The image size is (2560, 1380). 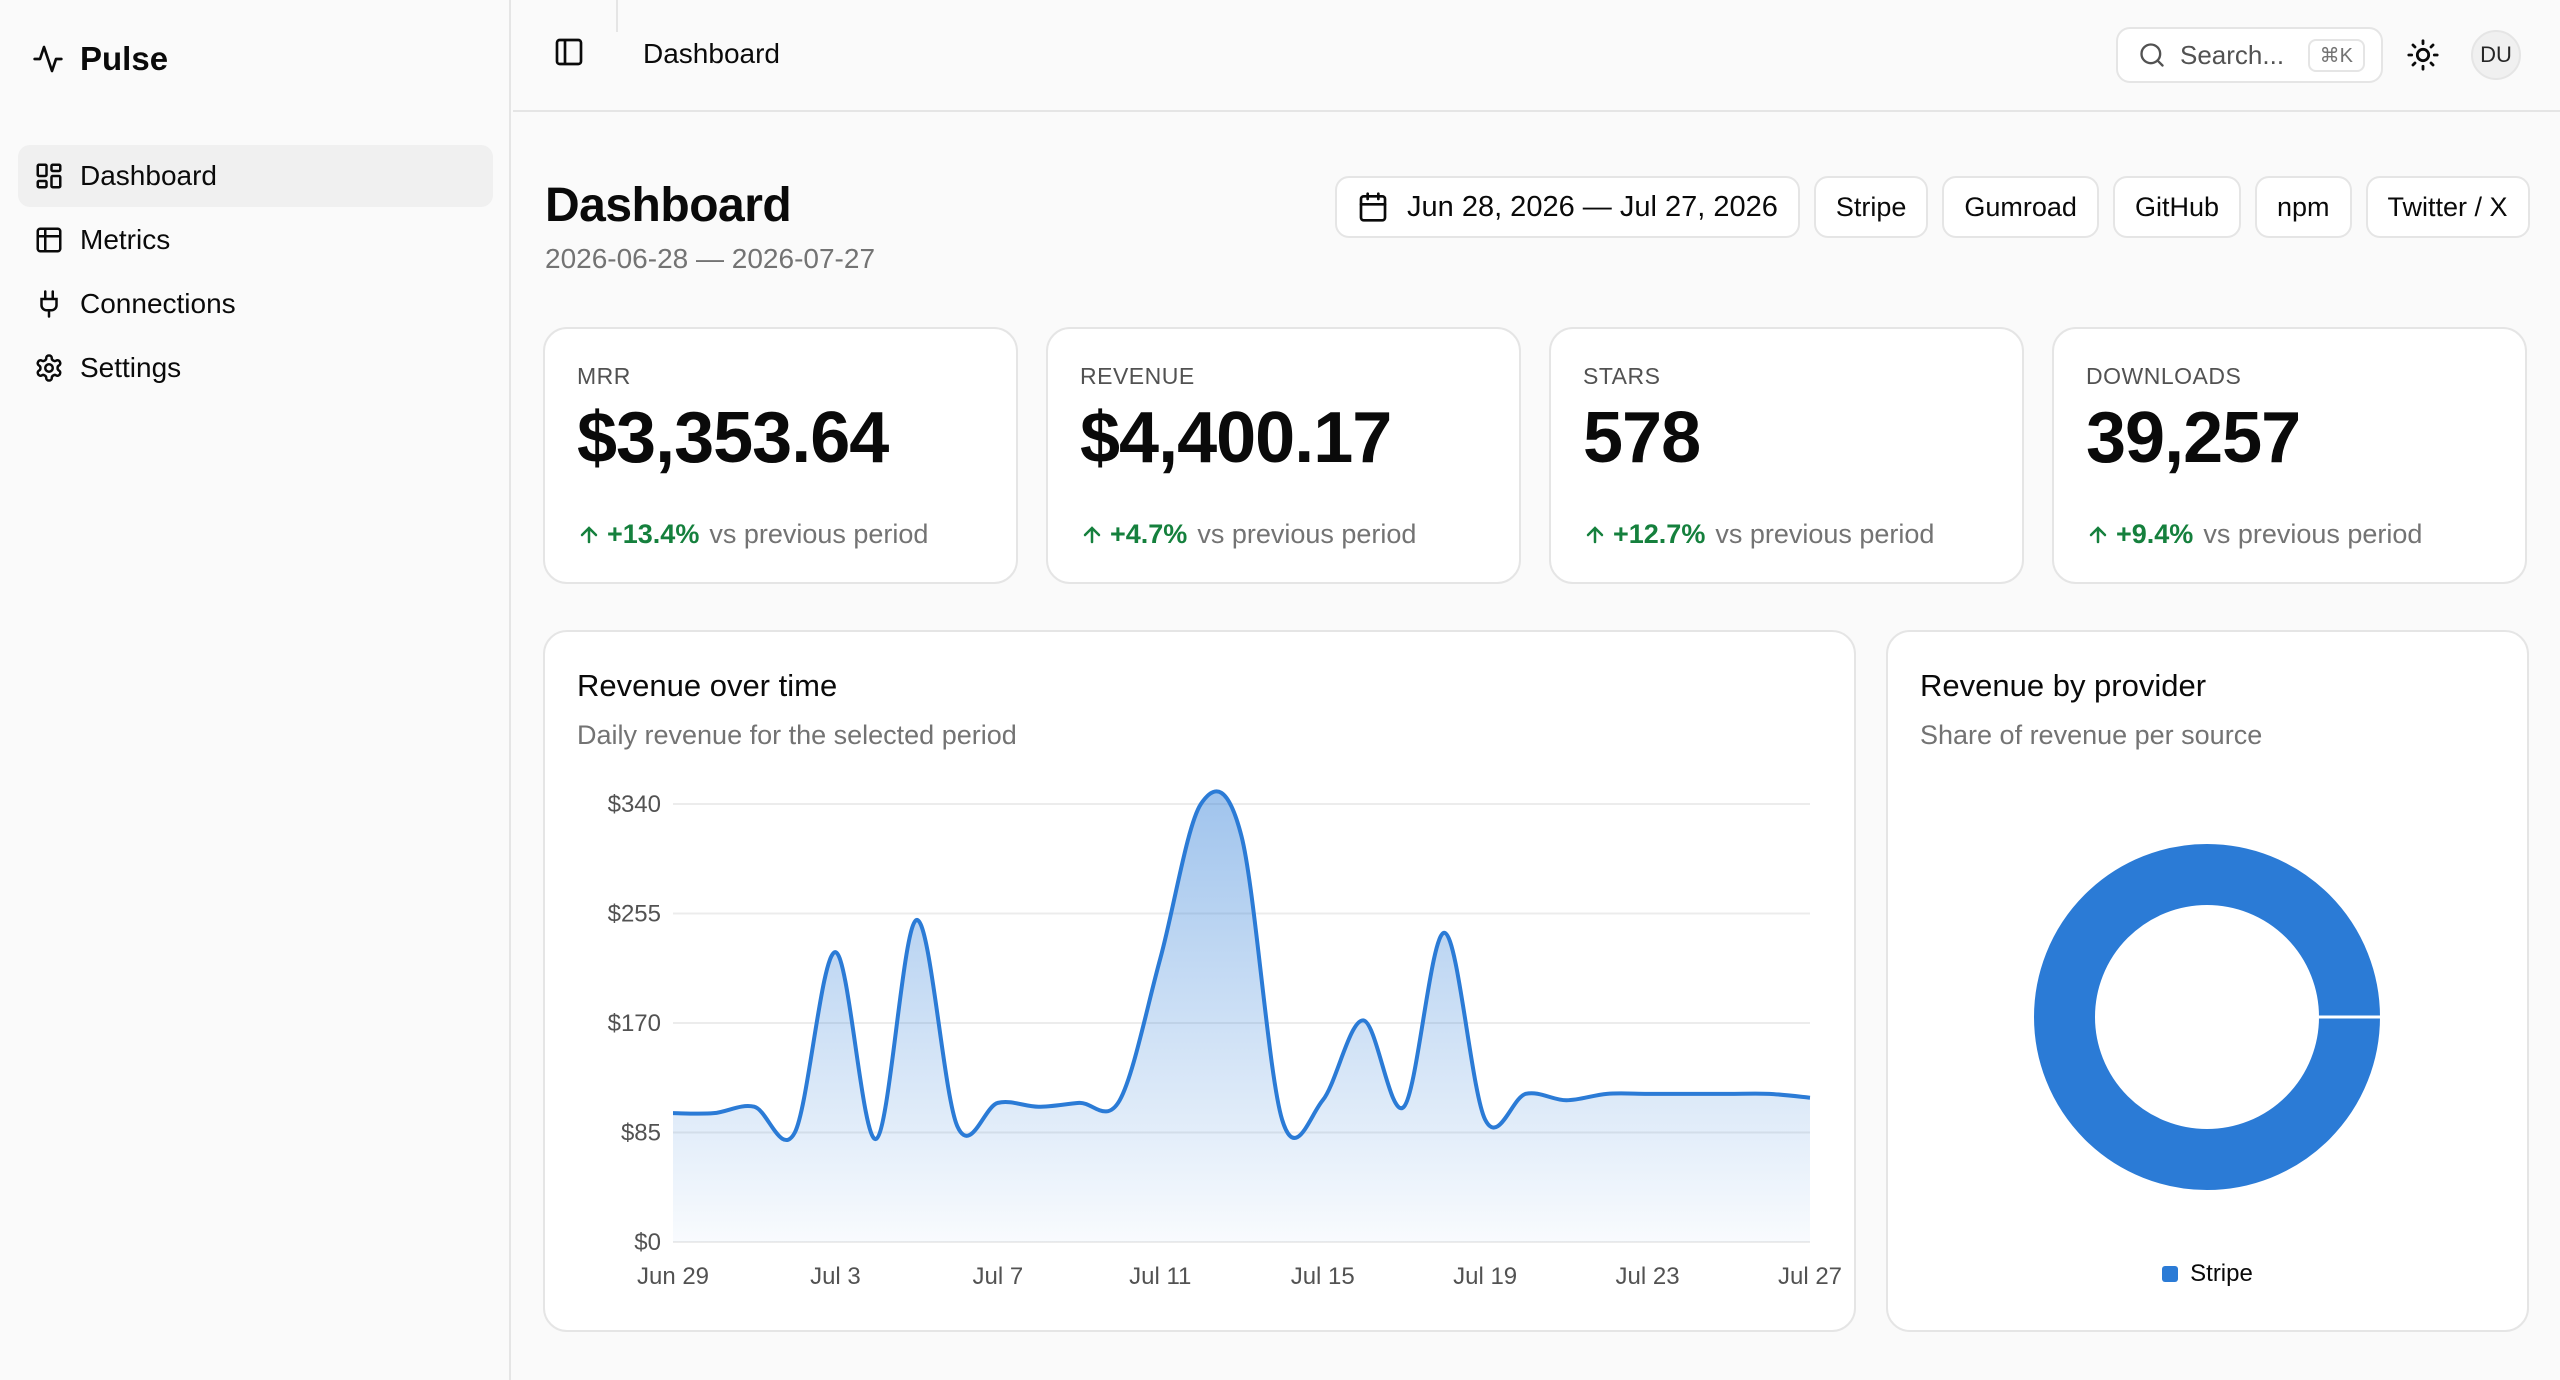 I want to click on kpi-change-value: +4.7%, so click(x=1149, y=534).